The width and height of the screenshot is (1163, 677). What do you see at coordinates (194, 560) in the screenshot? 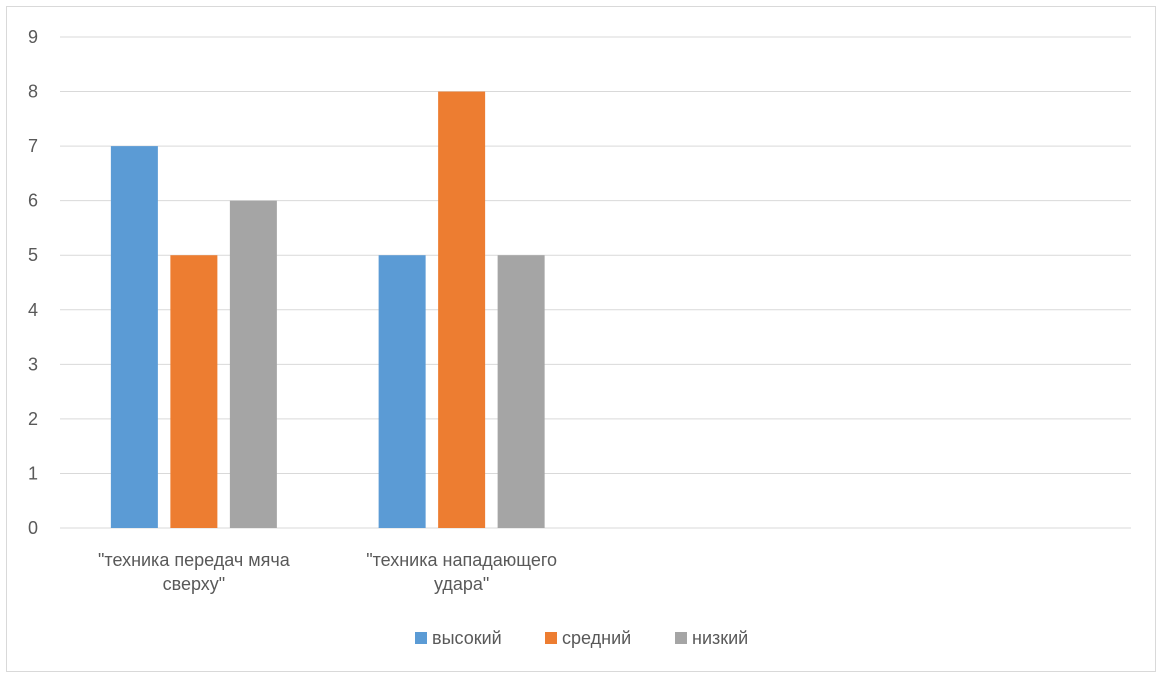
I see `category-label: "техника передач мяча` at bounding box center [194, 560].